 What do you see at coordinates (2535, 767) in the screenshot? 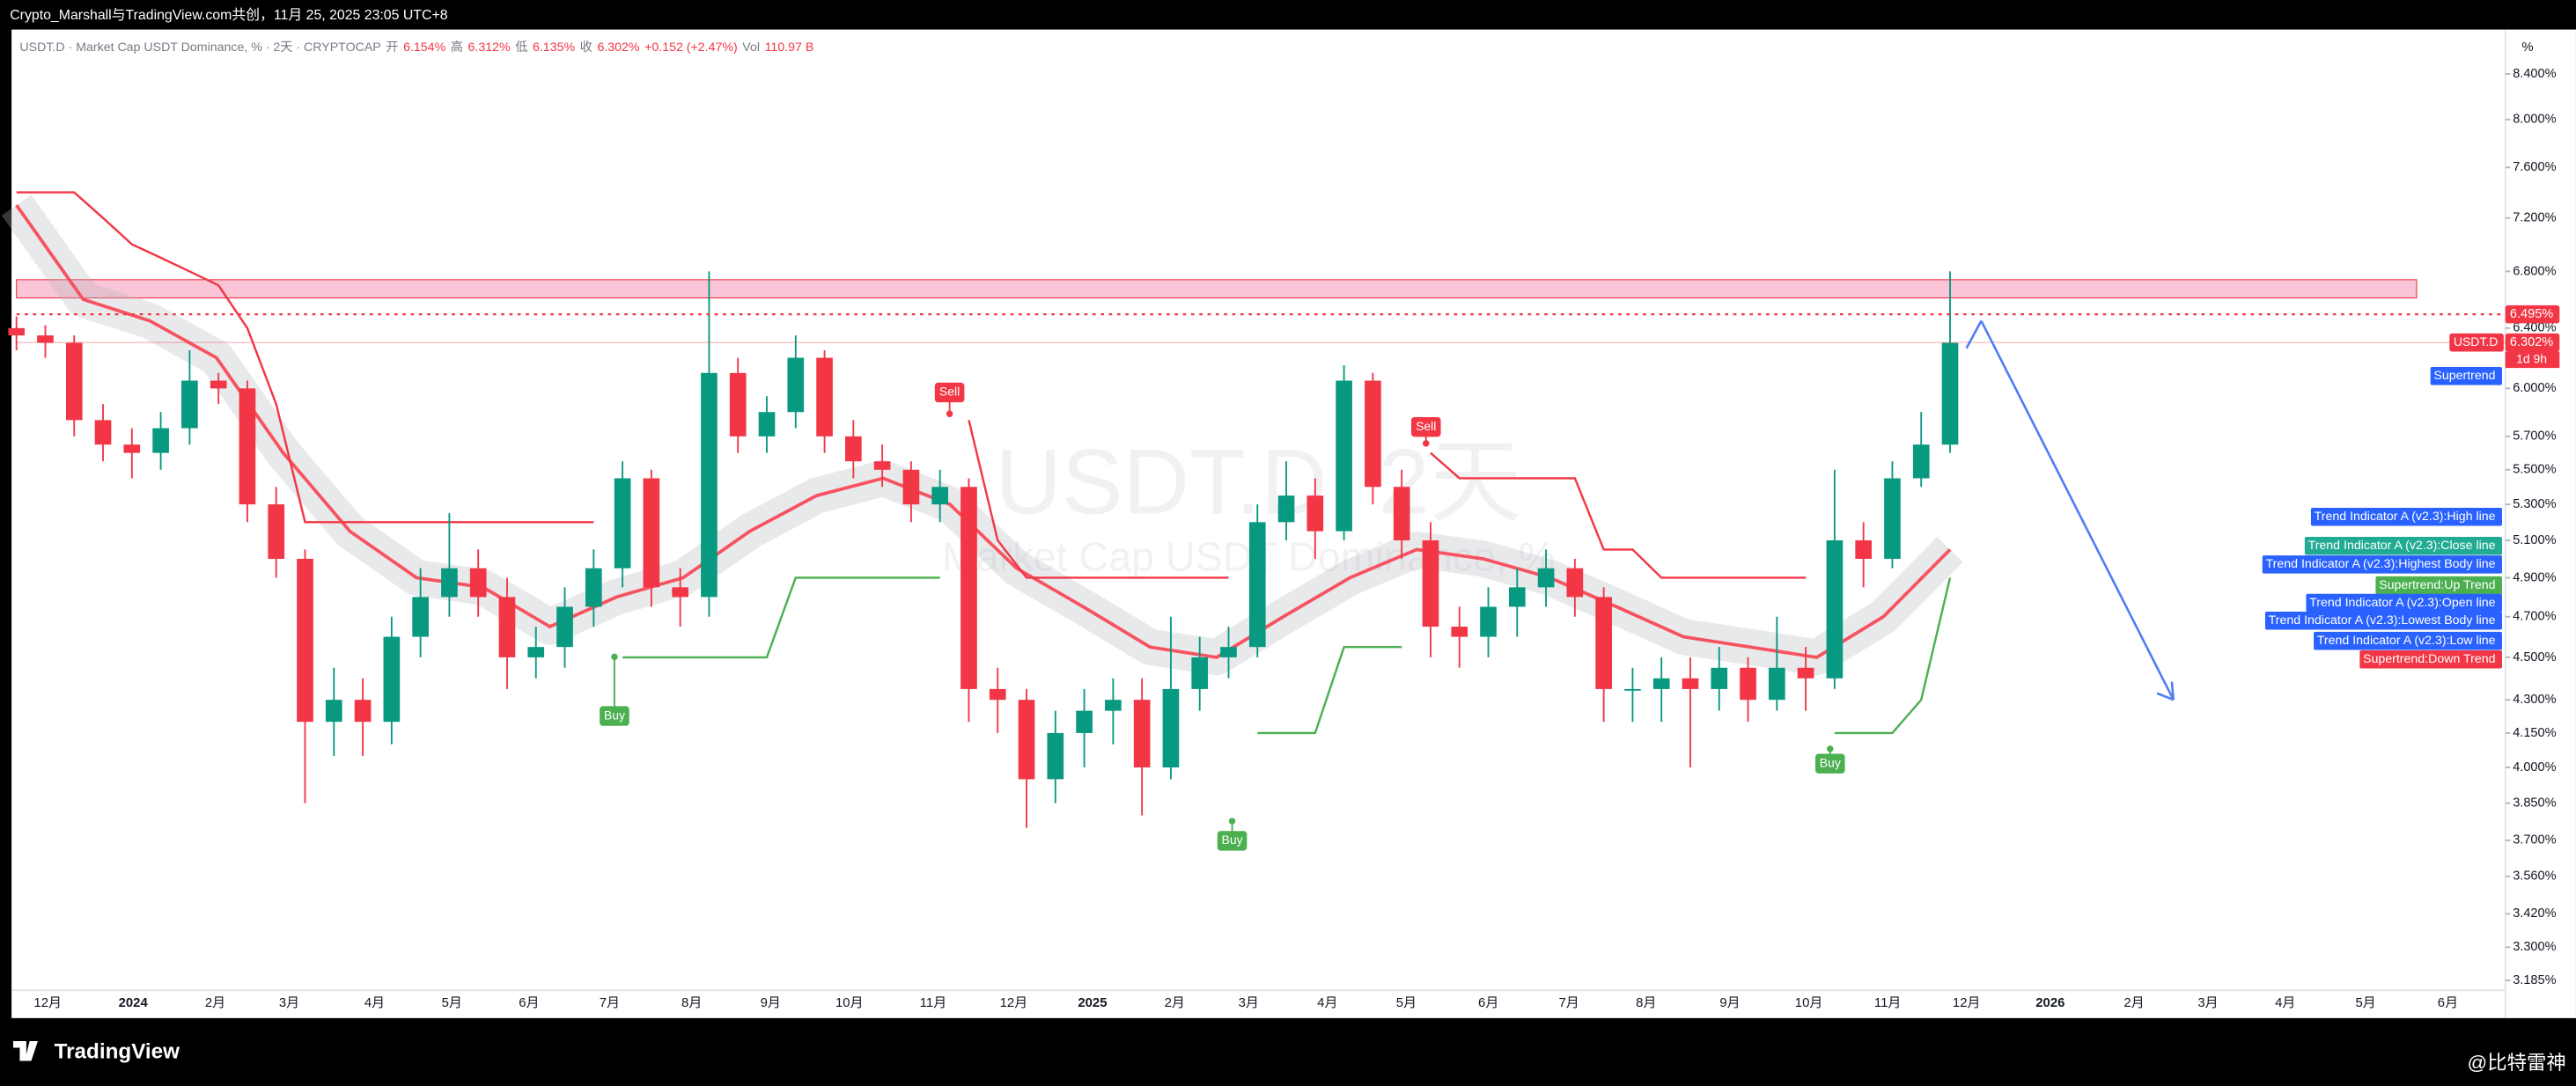
I see `y-tick-label: 4.000%` at bounding box center [2535, 767].